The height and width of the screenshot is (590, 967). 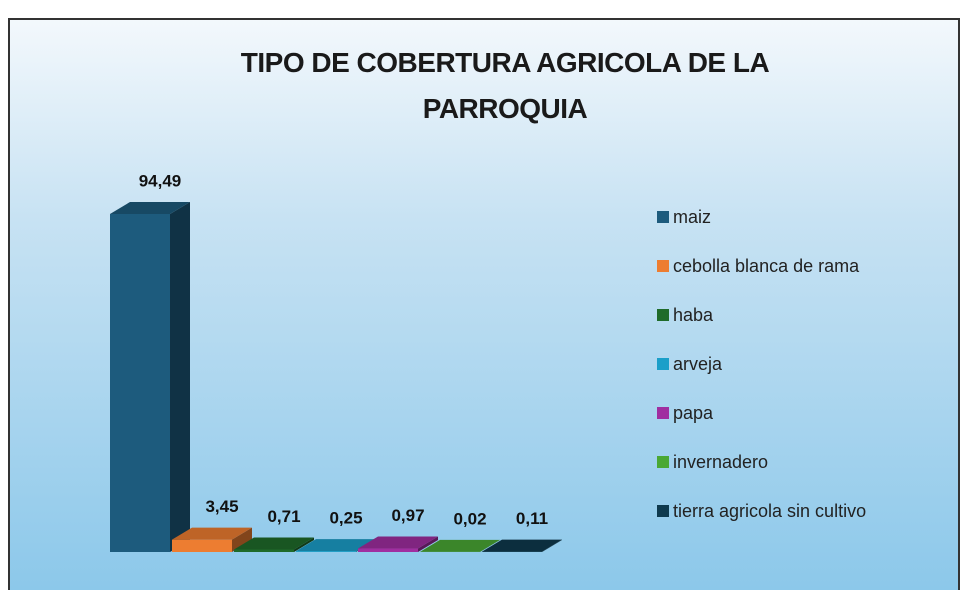 What do you see at coordinates (532, 518) in the screenshot?
I see `data-label: 0,11` at bounding box center [532, 518].